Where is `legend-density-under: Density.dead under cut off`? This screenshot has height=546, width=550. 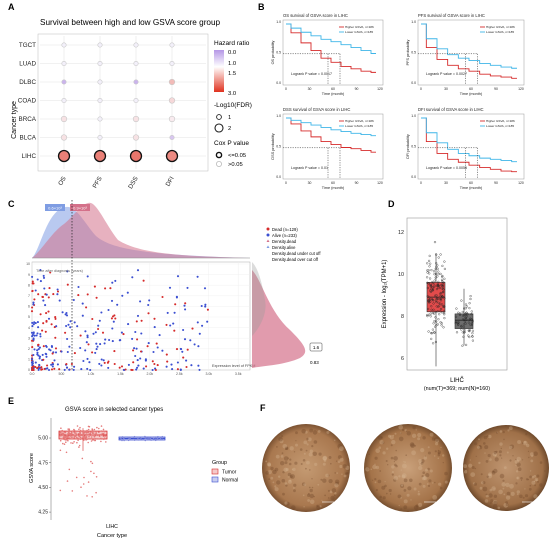
legend-density-under: Density.dead under cut off is located at coordinates (296, 253).